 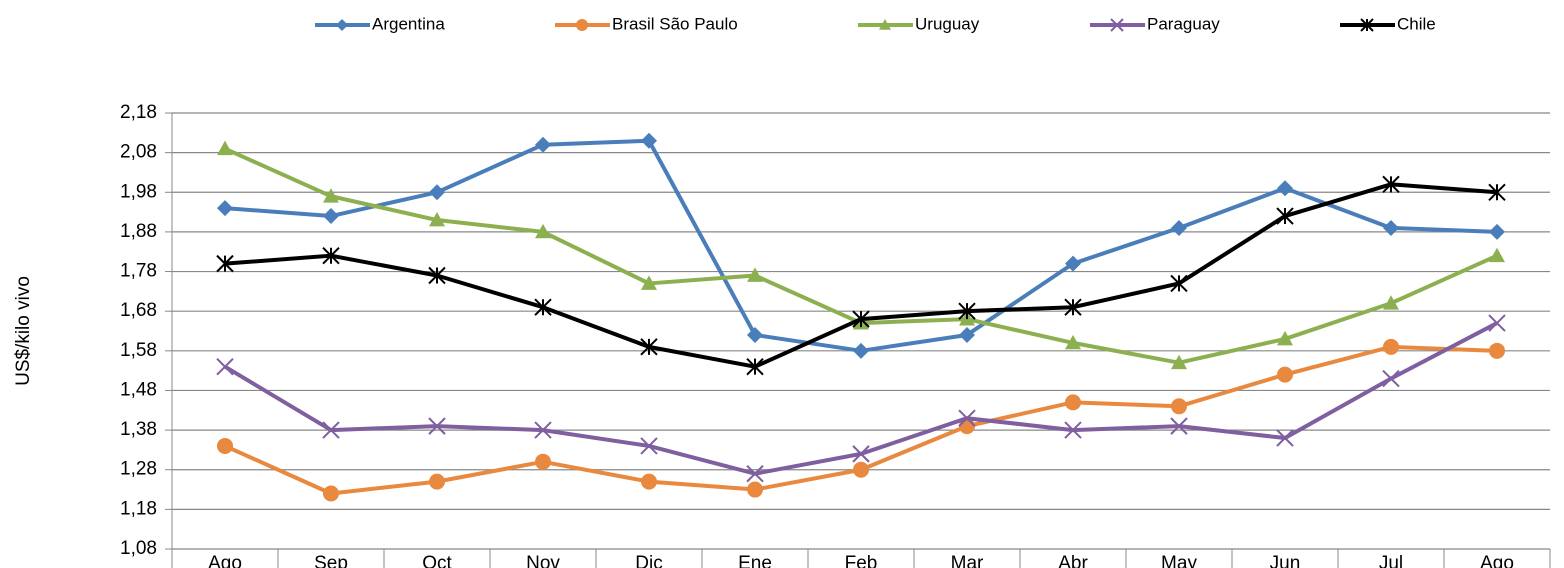 What do you see at coordinates (1391, 560) in the screenshot?
I see `x-tick-label: Jul` at bounding box center [1391, 560].